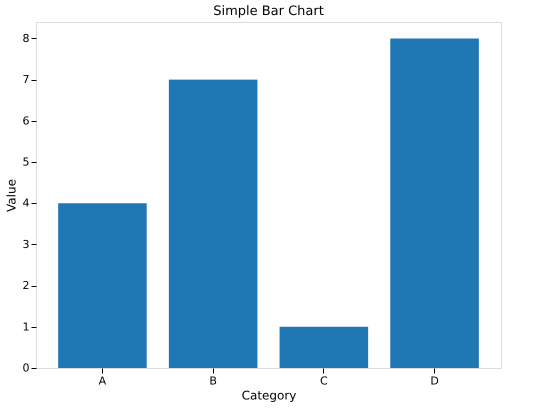 This screenshot has width=558, height=418. I want to click on y-tick-label: 0, so click(26, 368).